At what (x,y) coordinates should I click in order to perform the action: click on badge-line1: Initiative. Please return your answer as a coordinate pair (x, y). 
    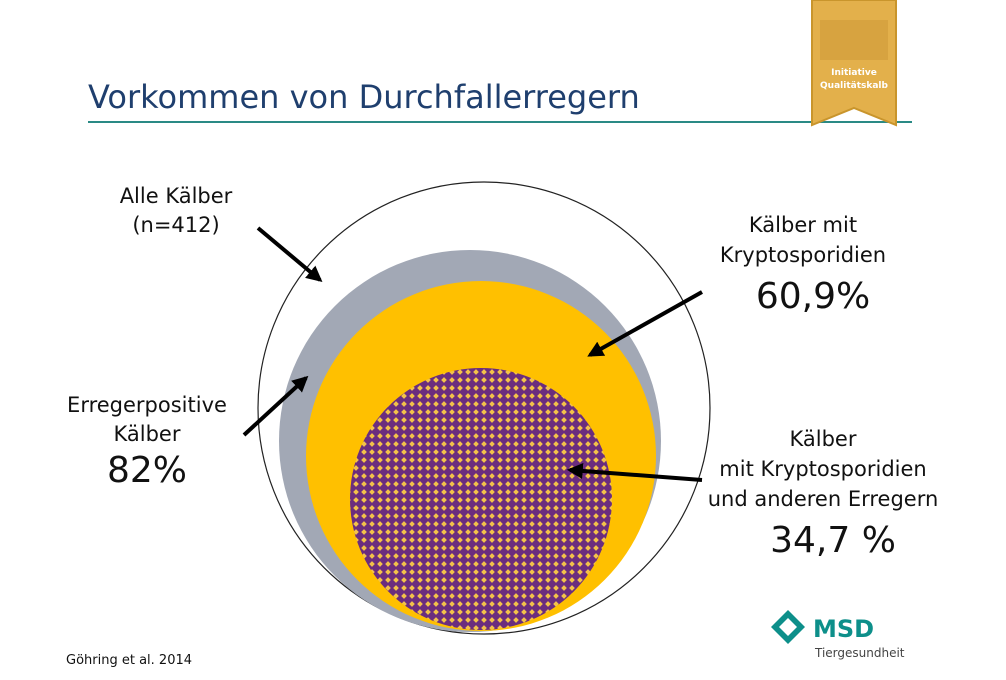
    Looking at the image, I should click on (854, 73).